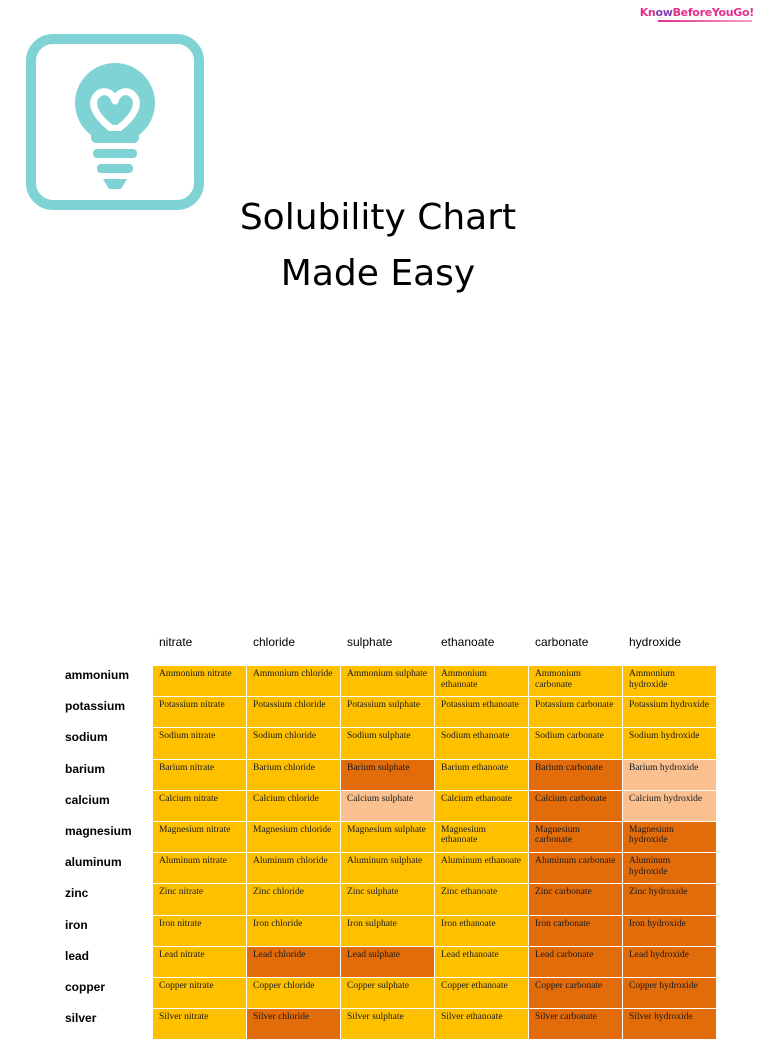 The height and width of the screenshot is (1040, 768). Describe the element at coordinates (388, 837) in the screenshot. I see `table-cell: Magnesium sulphate` at that location.